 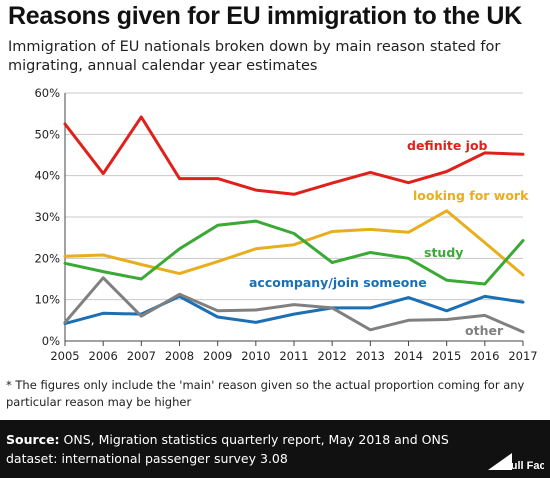 I want to click on series-label: looking for work, so click(x=471, y=195).